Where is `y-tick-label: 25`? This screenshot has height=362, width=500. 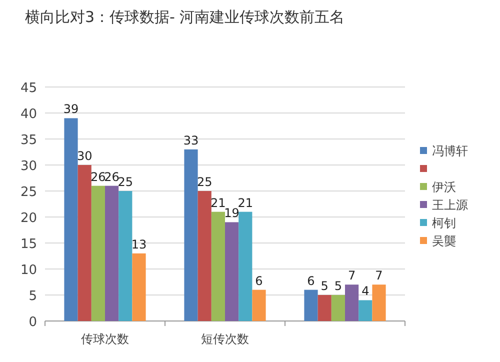
y-tick-label: 25 is located at coordinates (28, 192).